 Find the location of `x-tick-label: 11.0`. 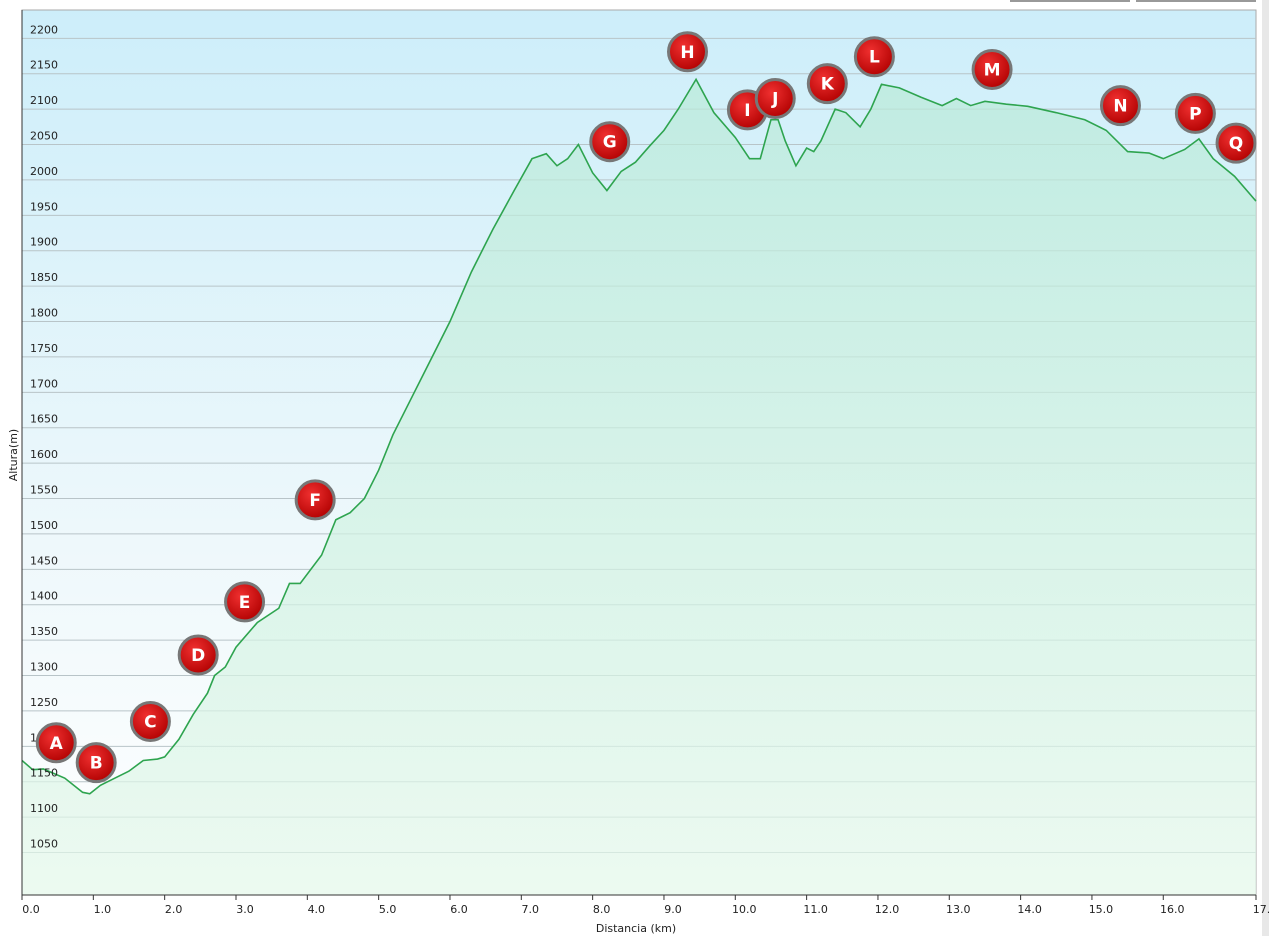

x-tick-label: 11.0 is located at coordinates (815, 909).